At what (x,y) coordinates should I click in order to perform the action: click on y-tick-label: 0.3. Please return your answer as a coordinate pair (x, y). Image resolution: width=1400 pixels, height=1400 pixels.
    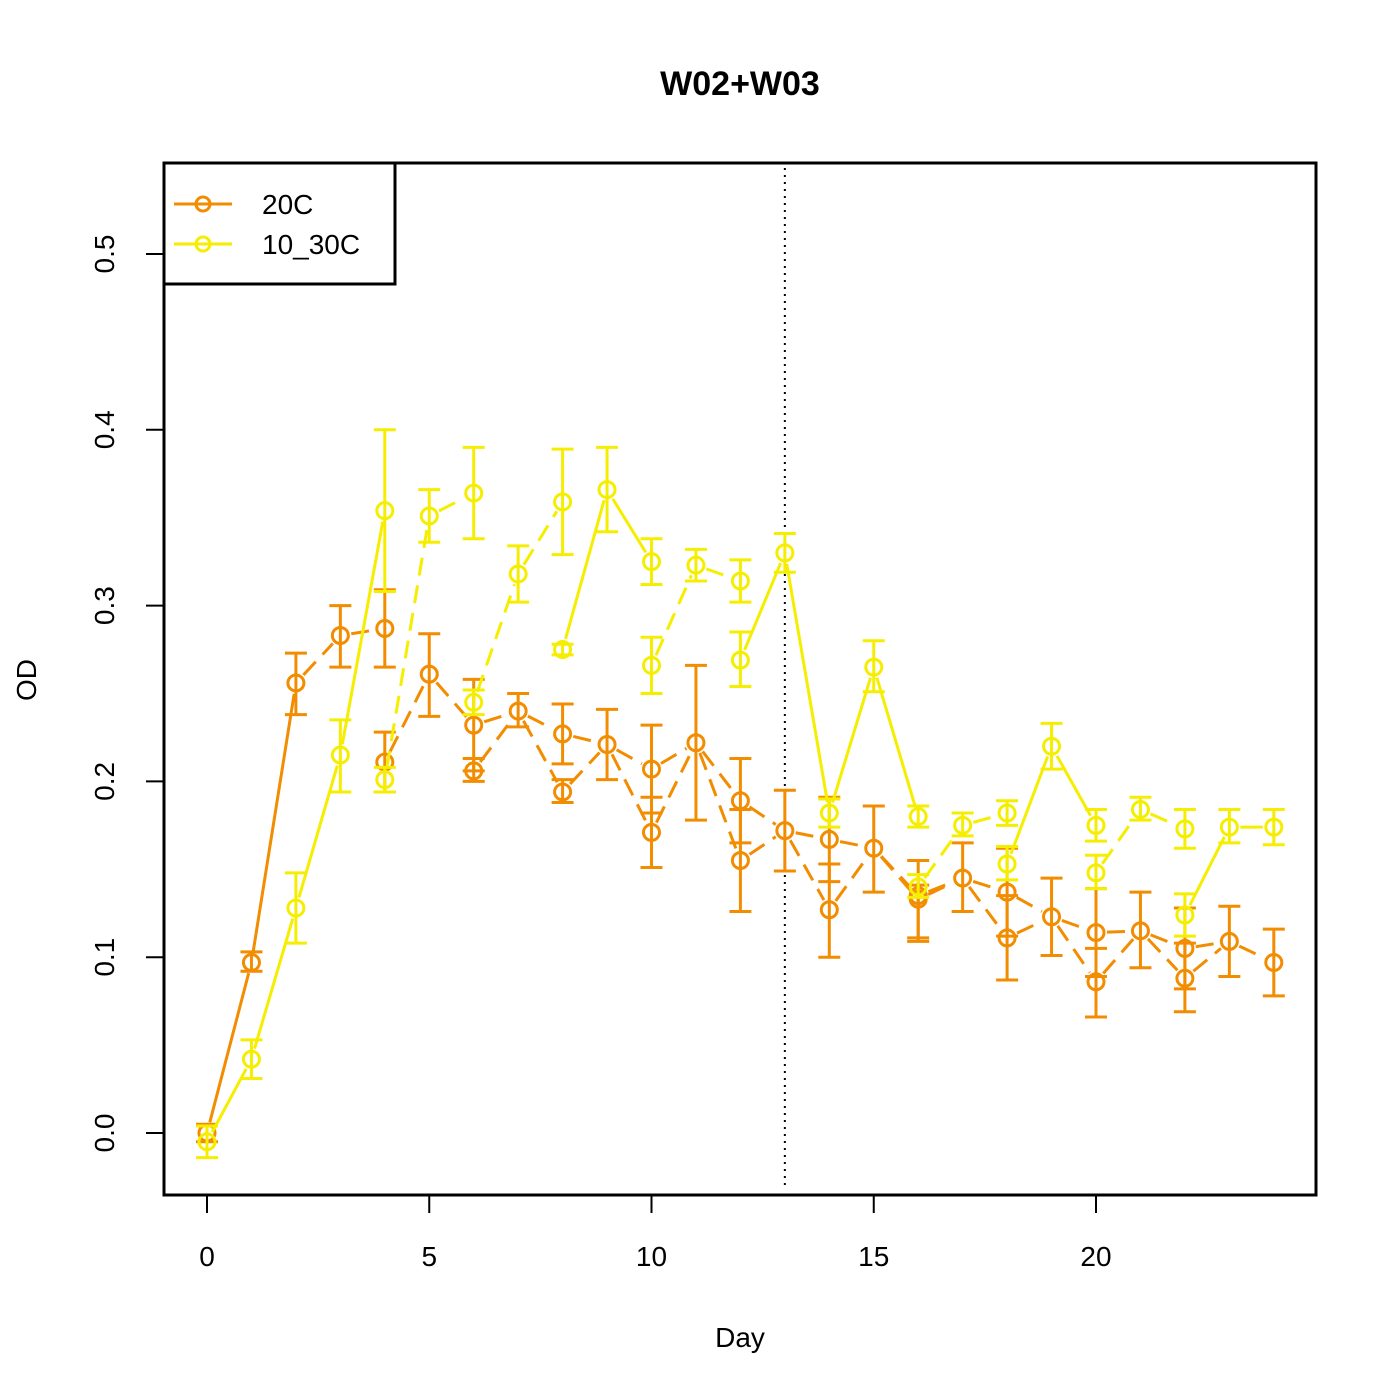
    Looking at the image, I should click on (104, 605).